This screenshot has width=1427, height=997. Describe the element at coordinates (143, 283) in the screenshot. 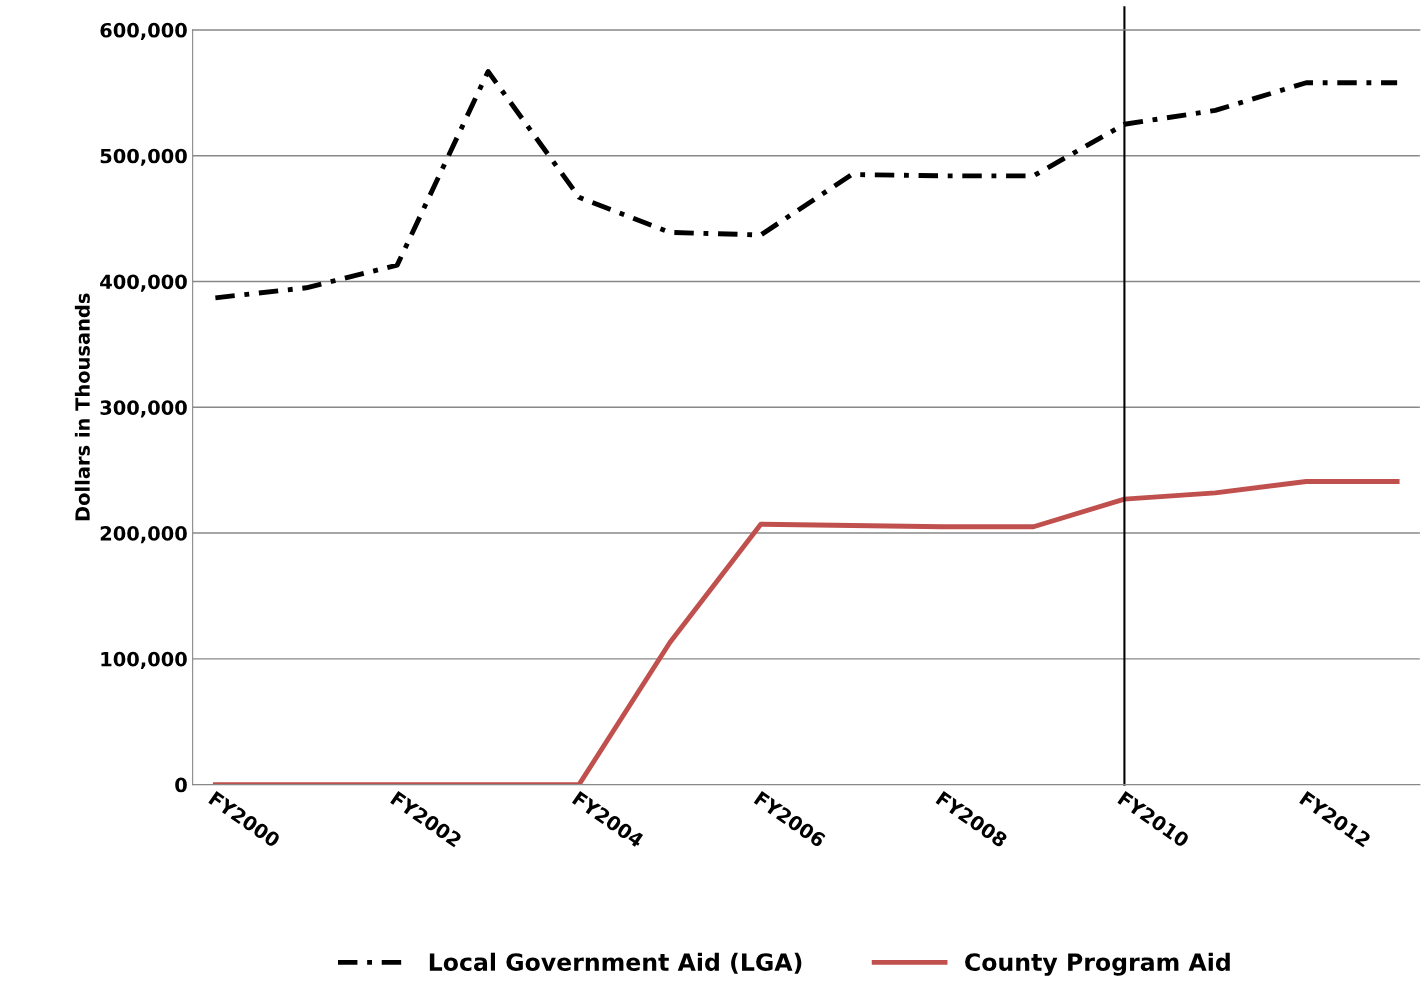

I see `y-tick-label: 400,000` at that location.